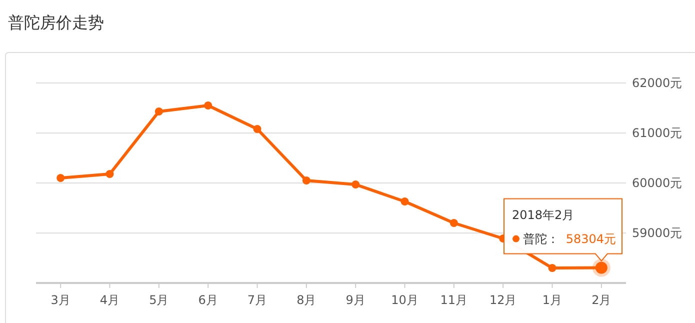  What do you see at coordinates (257, 300) in the screenshot?
I see `x-tick-label: 7月` at bounding box center [257, 300].